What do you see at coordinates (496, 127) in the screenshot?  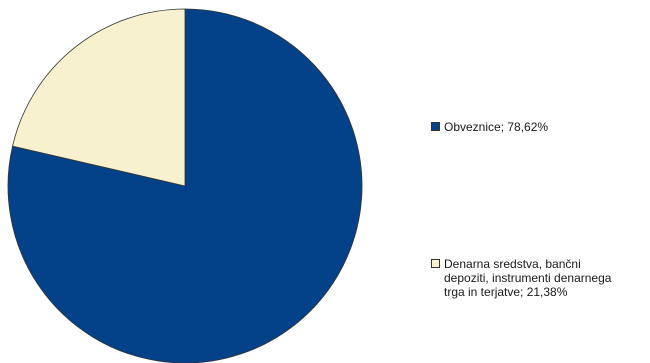 I see `legend-label-bonds: Obveznice; 78,62%` at bounding box center [496, 127].